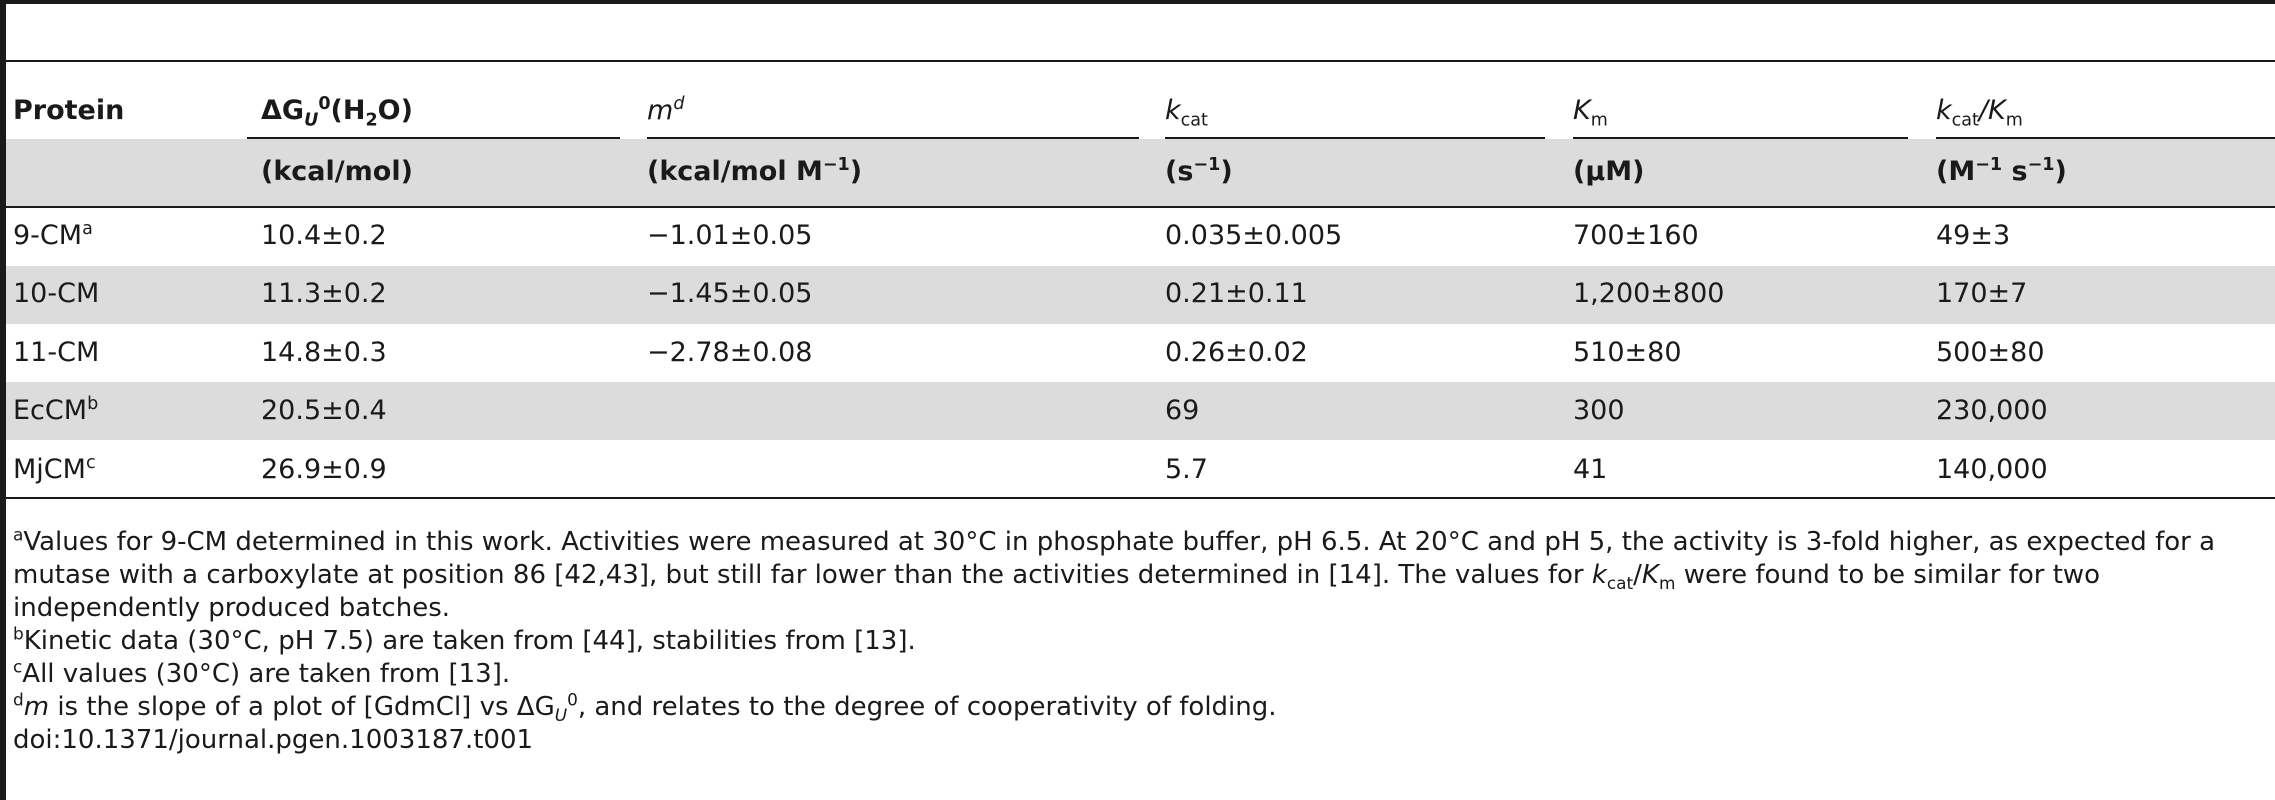 This screenshot has height=800, width=2275. I want to click on text: 230,000, so click(1992, 411).